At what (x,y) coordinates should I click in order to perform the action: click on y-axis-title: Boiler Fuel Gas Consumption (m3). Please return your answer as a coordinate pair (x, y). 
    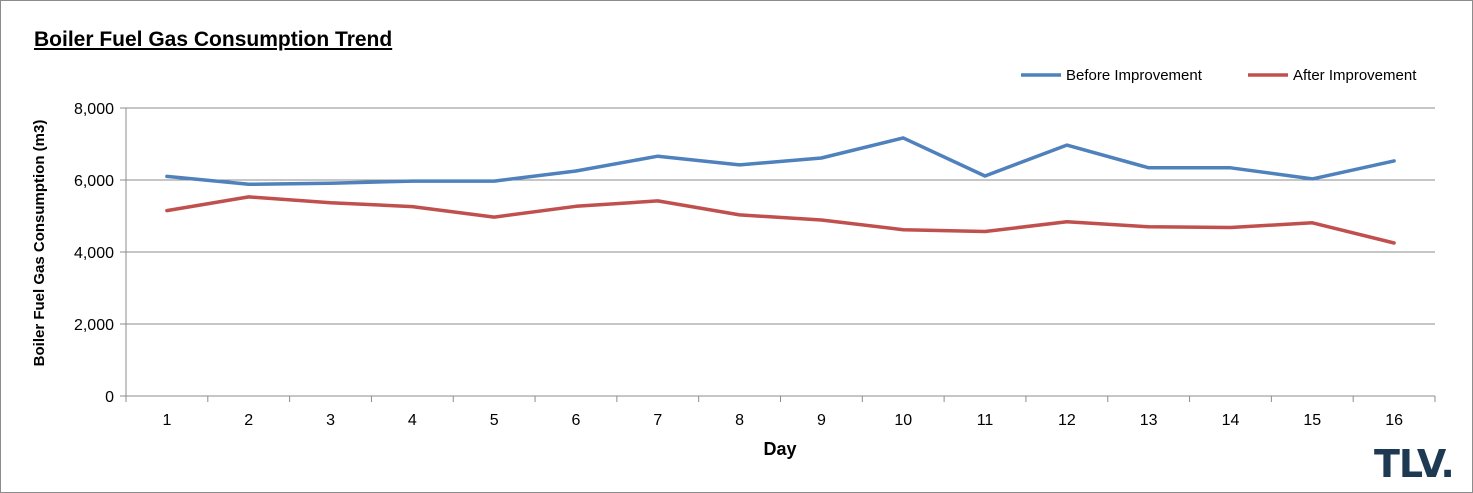
    Looking at the image, I should click on (39, 243).